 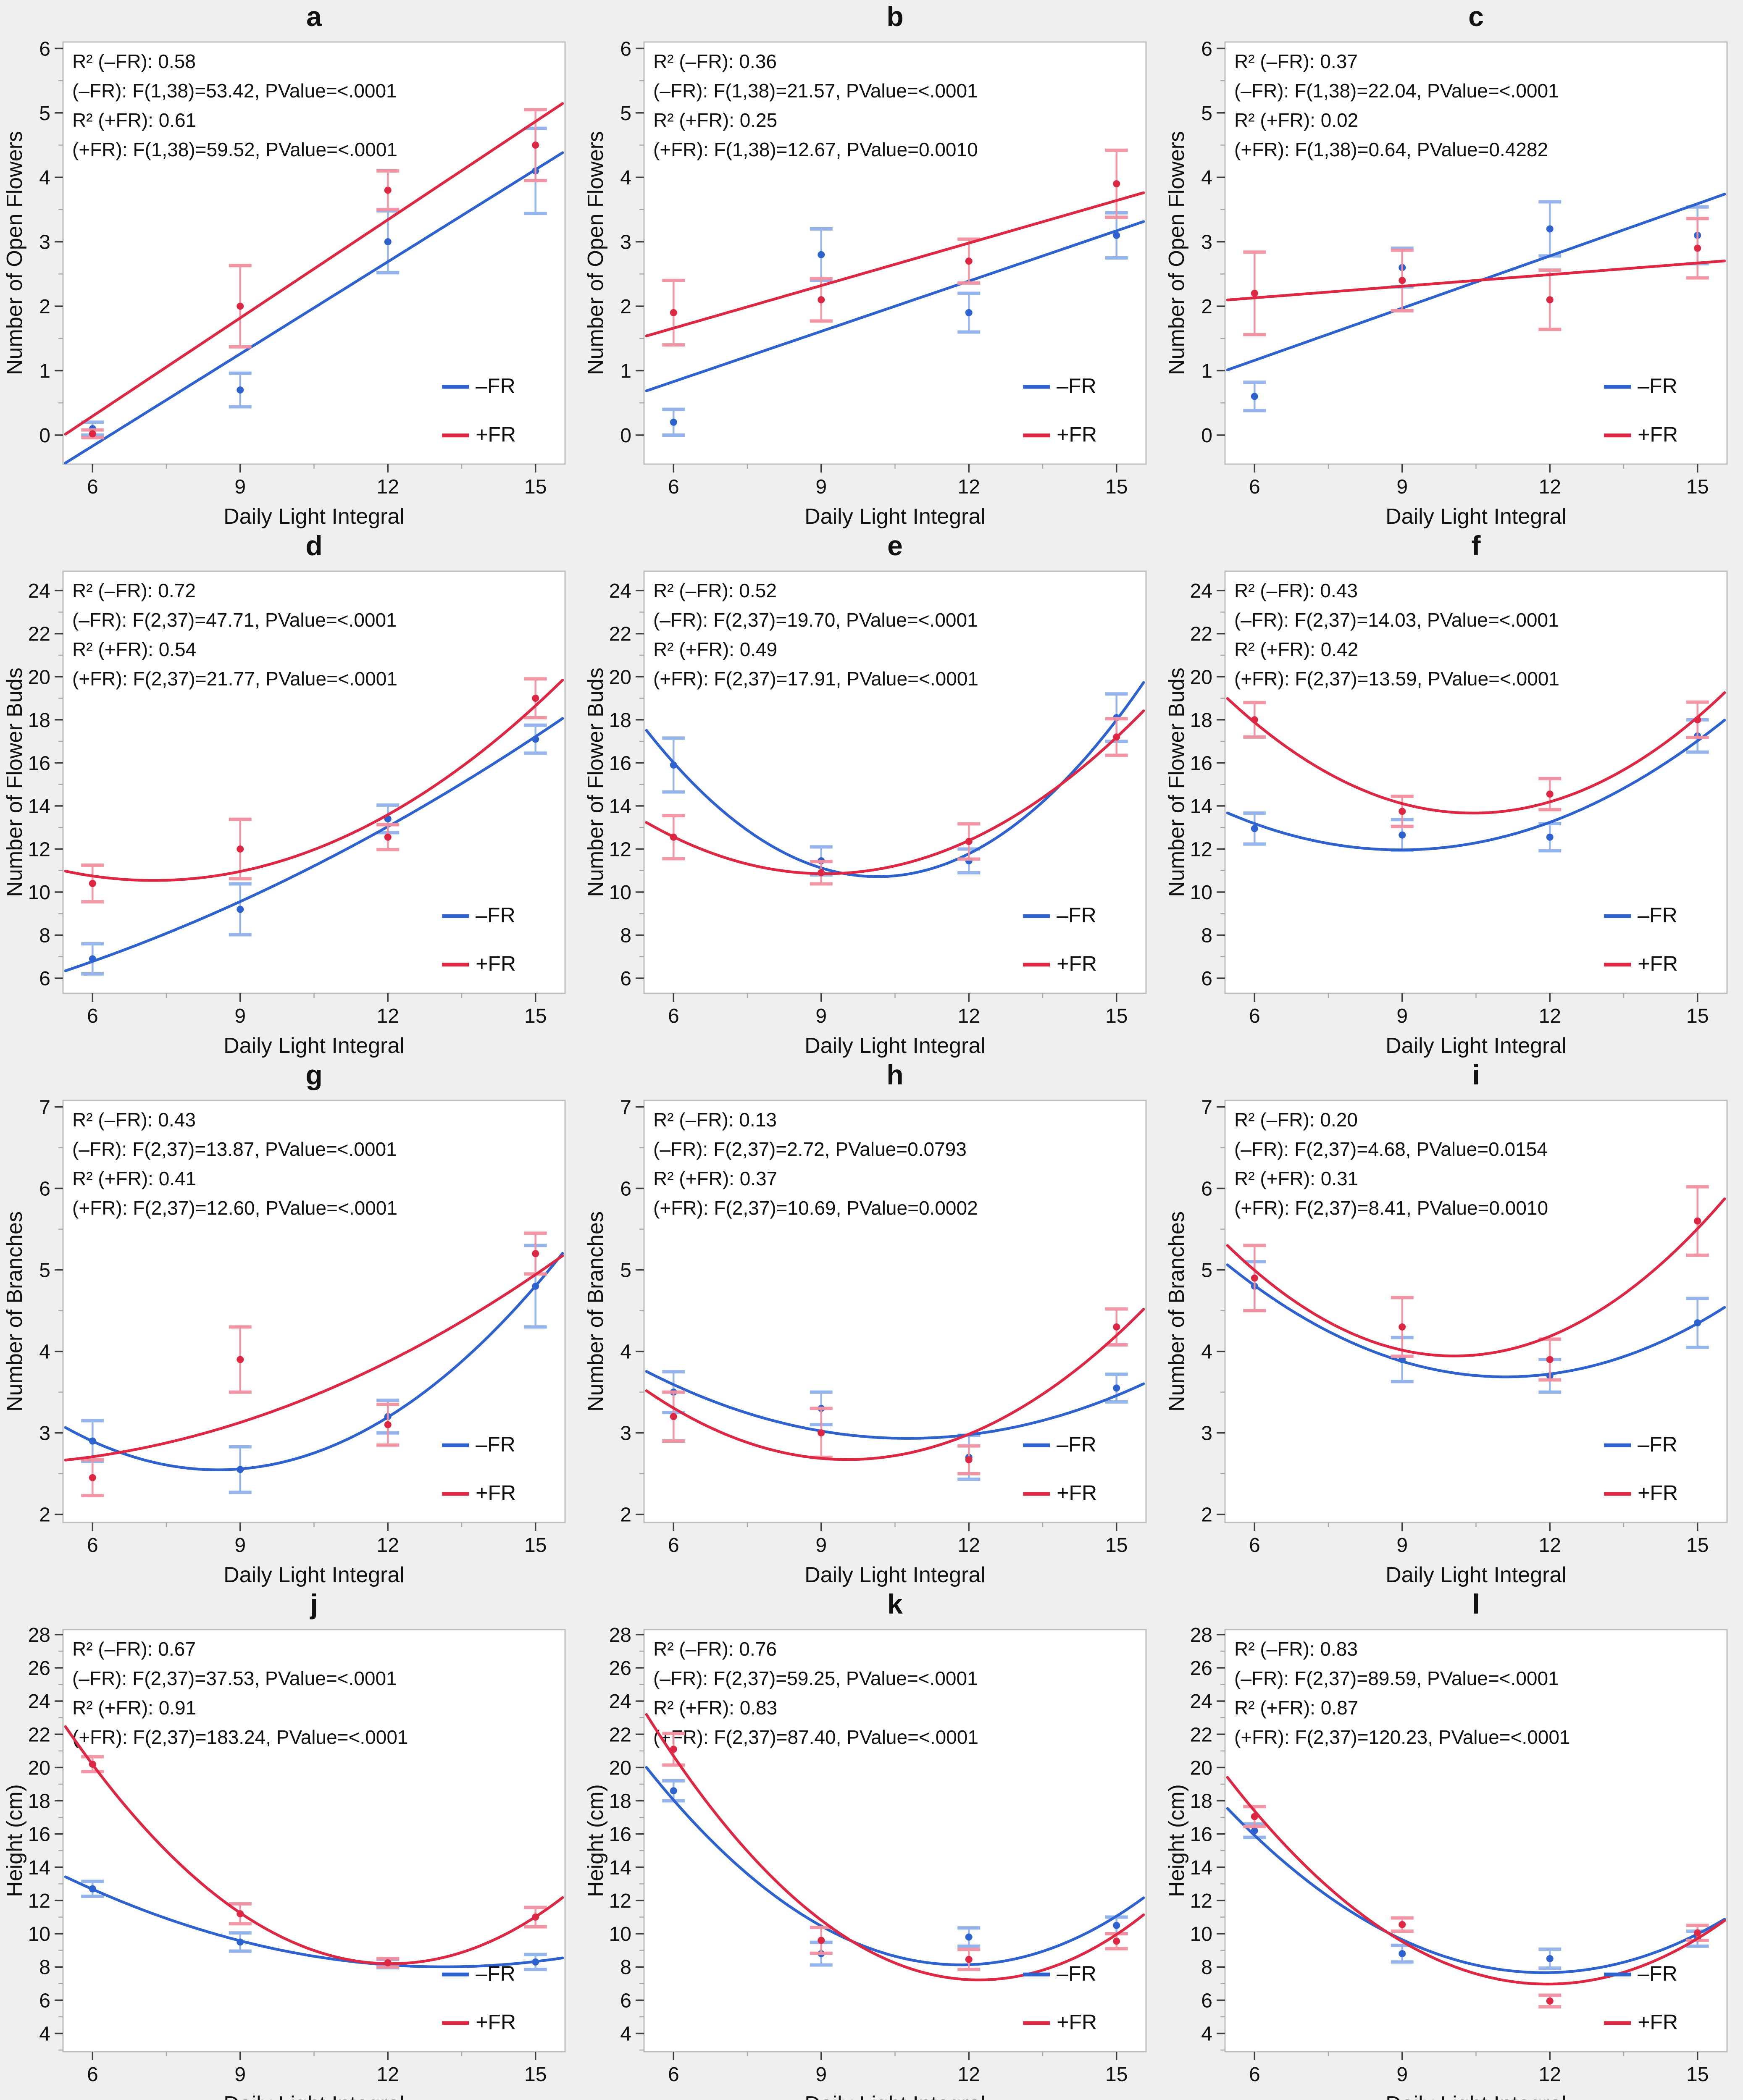 What do you see at coordinates (134, 1120) in the screenshot?
I see `stats-line: R² (–FR): 0.43` at bounding box center [134, 1120].